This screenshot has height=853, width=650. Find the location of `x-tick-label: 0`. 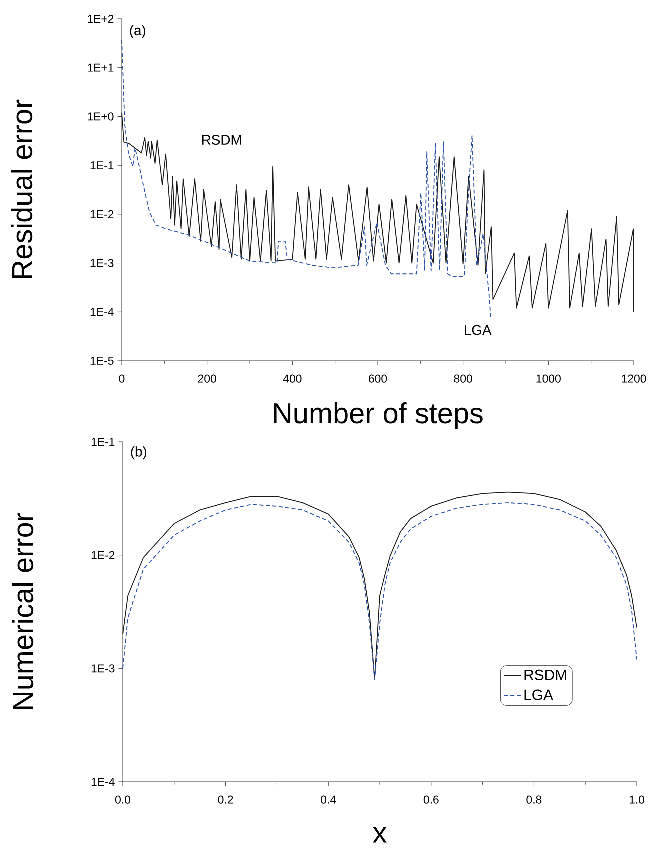

x-tick-label: 0 is located at coordinates (122, 378).